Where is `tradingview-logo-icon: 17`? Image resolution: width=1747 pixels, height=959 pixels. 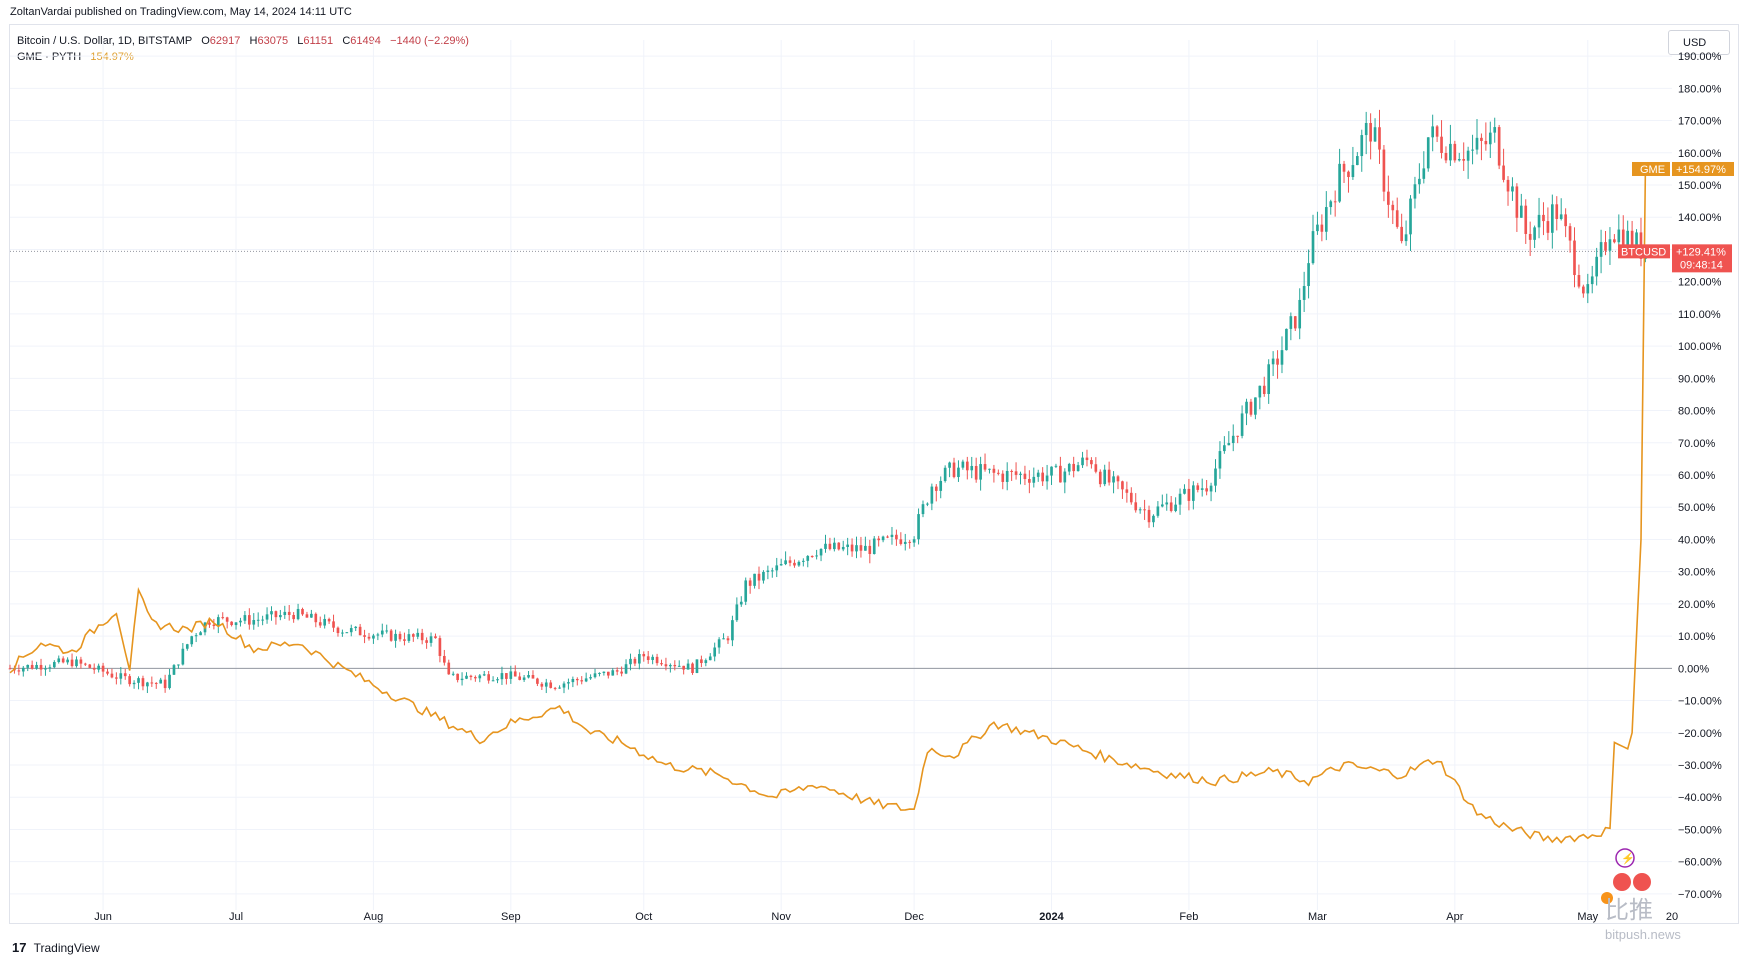 tradingview-logo-icon: 17 is located at coordinates (19, 947).